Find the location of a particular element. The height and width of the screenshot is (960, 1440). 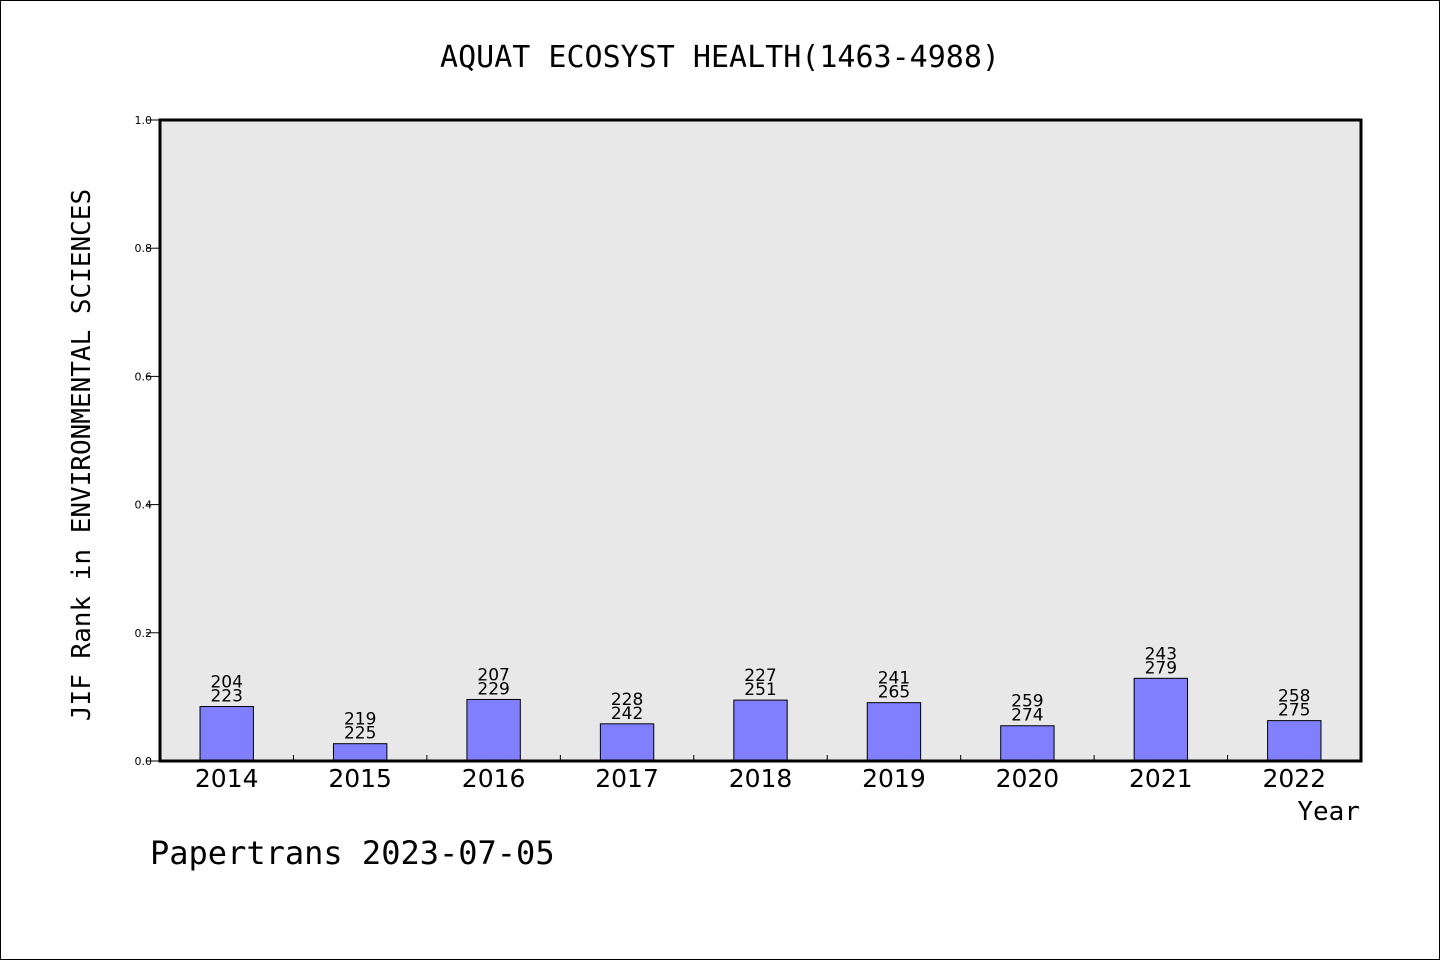

y-axis-ticks: 0.0 0.2 0.4 0.6 0.8 1.0 is located at coordinates (147, 441).